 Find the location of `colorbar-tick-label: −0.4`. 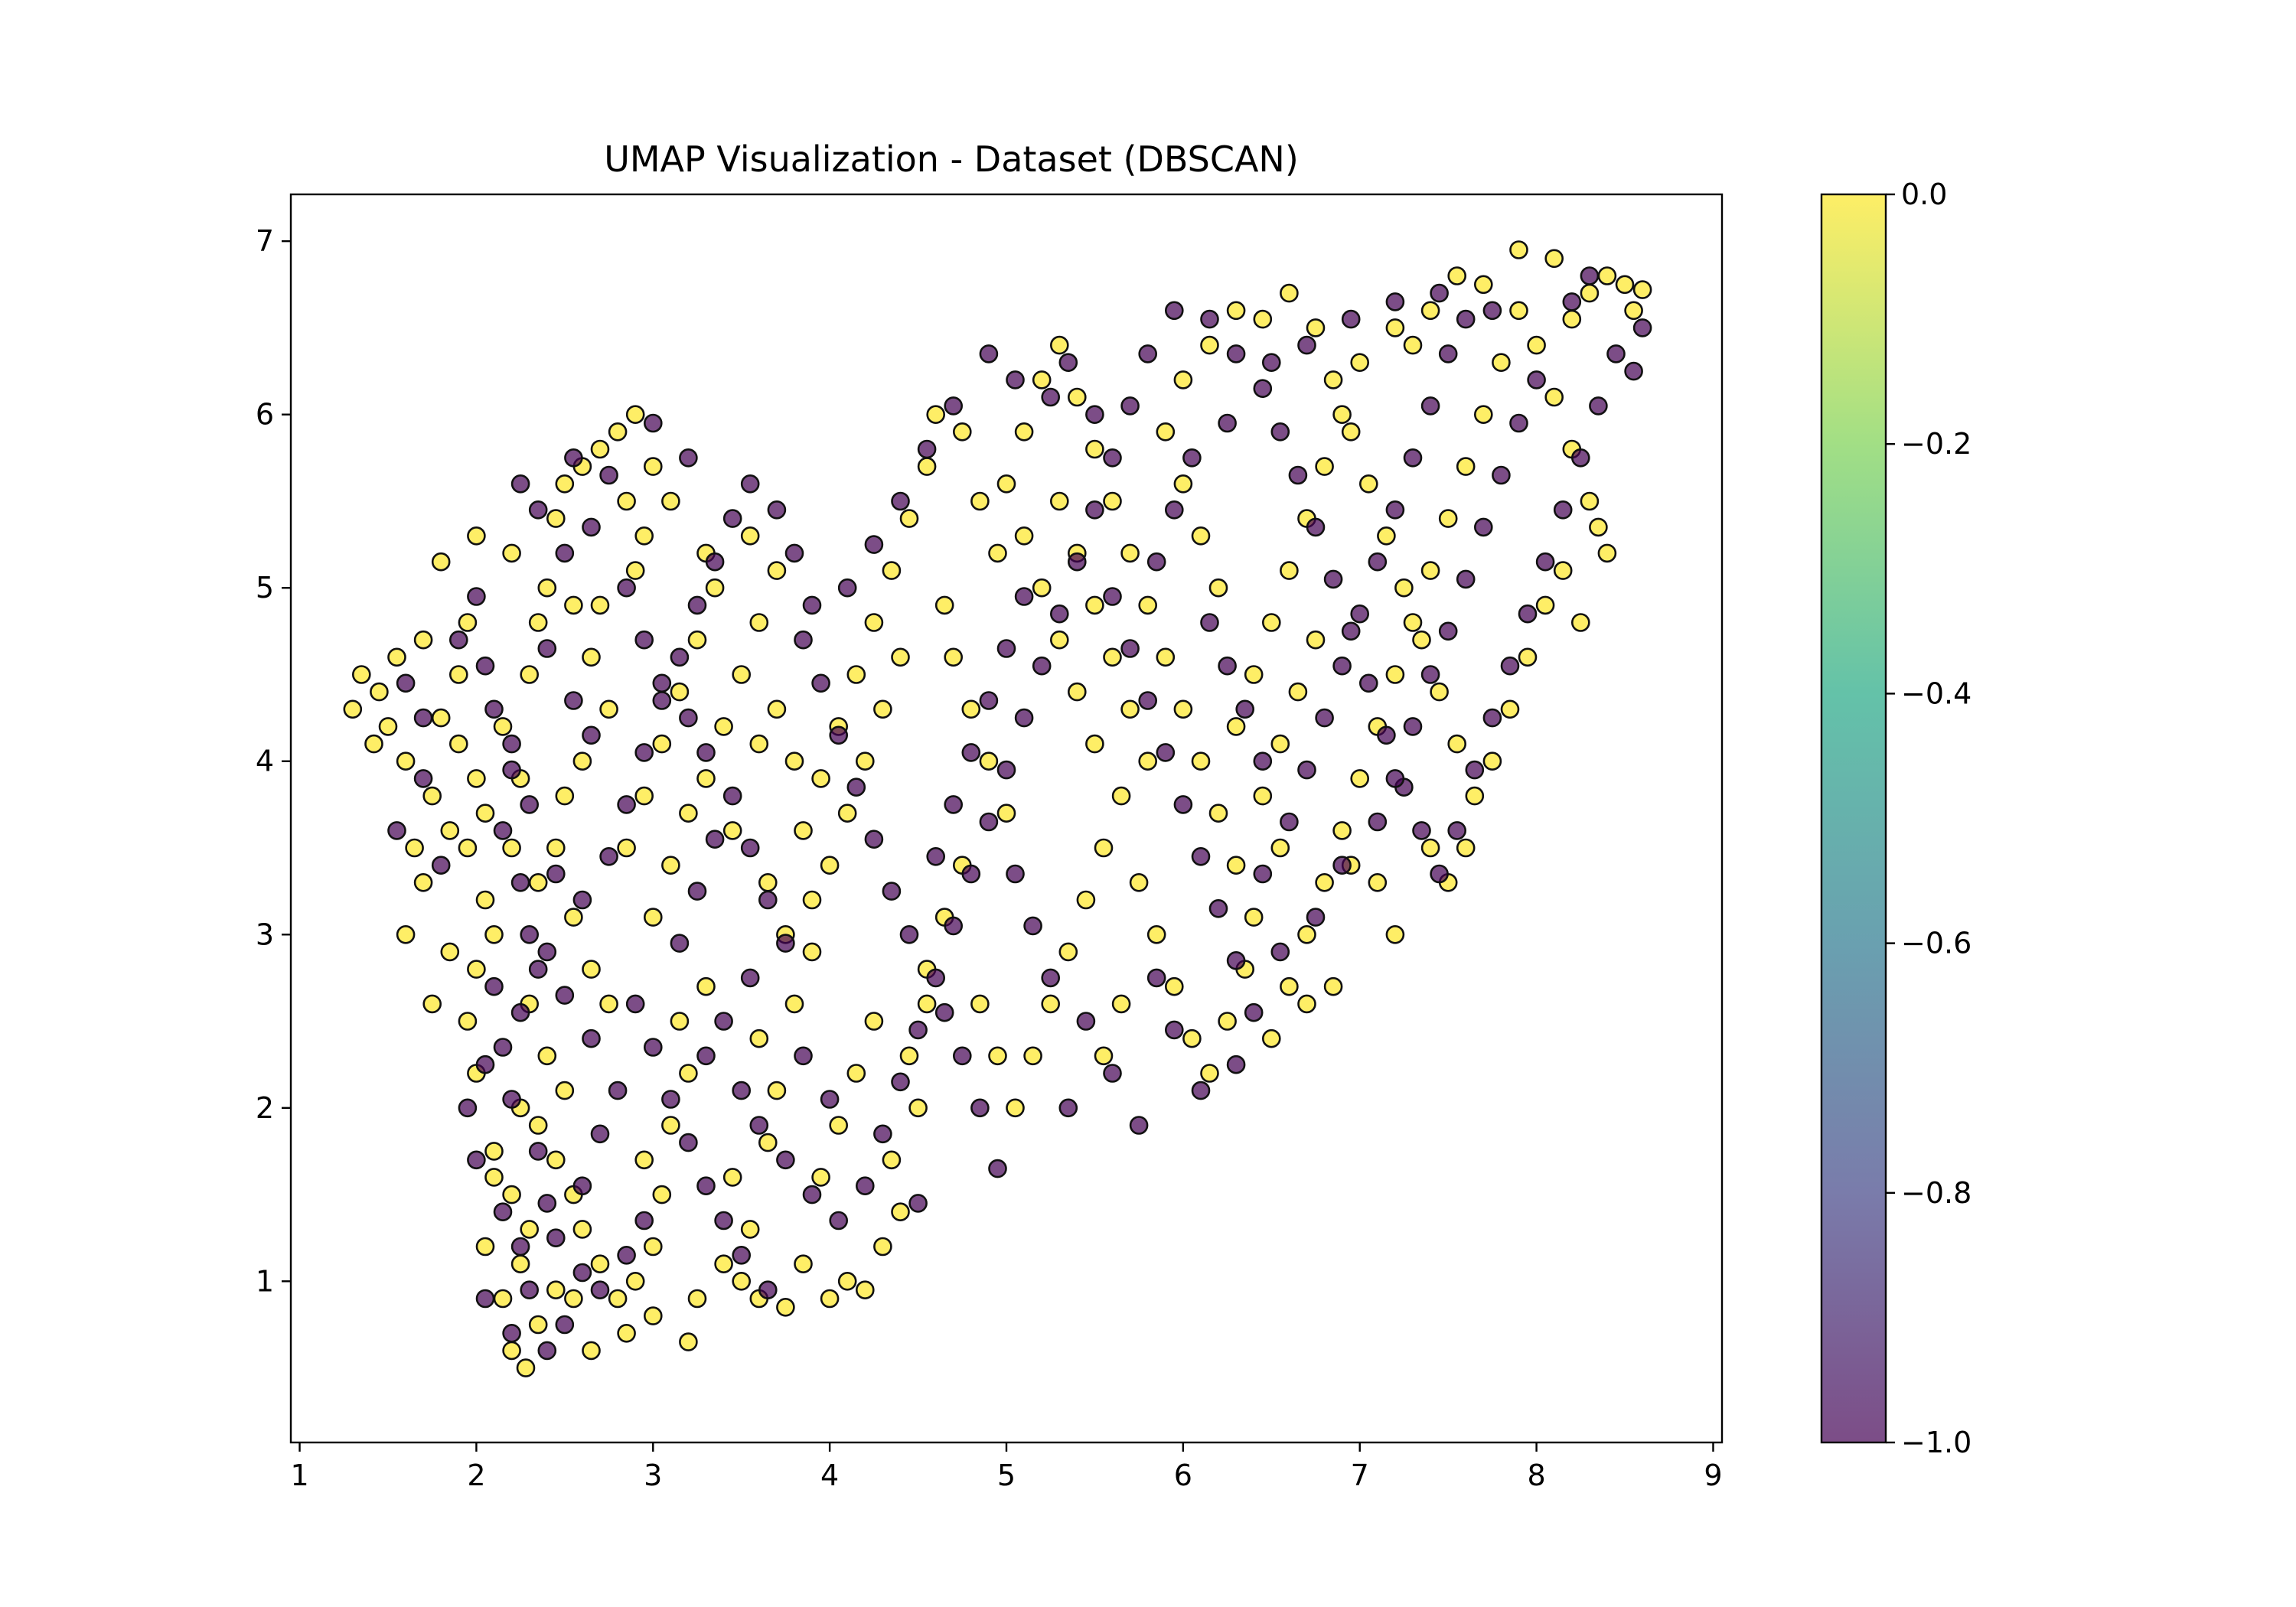

colorbar-tick-label: −0.4 is located at coordinates (1936, 693).